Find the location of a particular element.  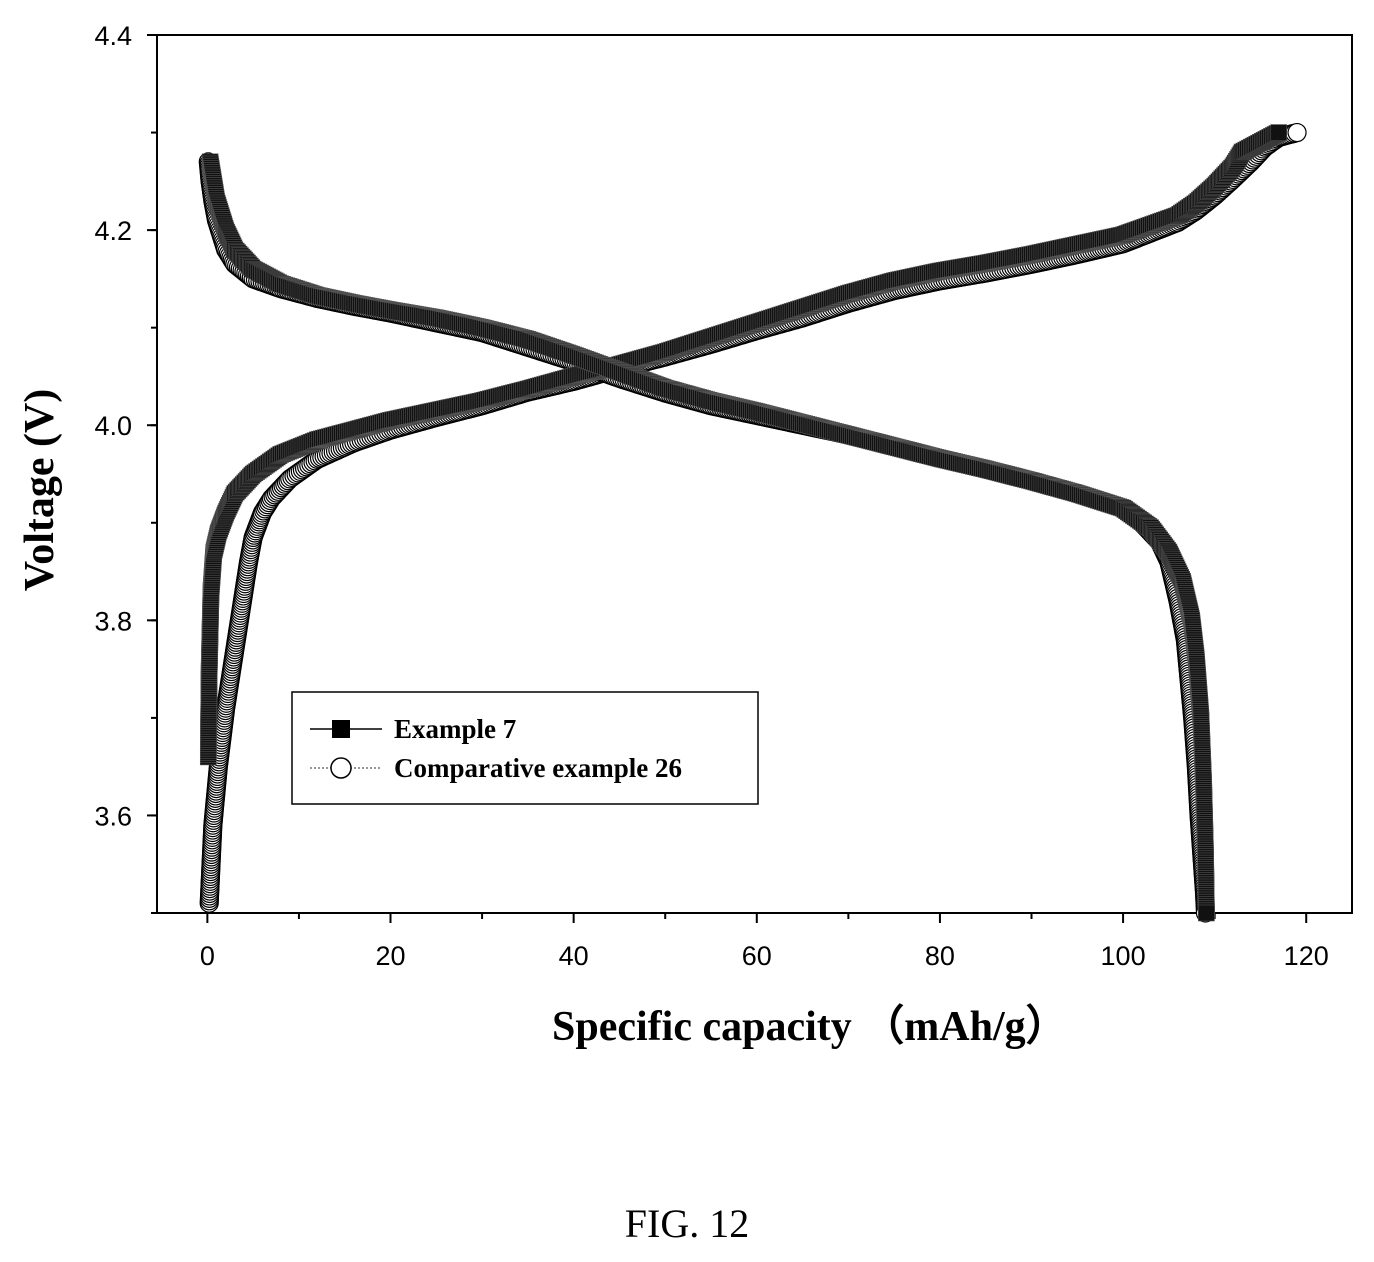

legend: Example 7 Comparative example 26 is located at coordinates (525, 748).